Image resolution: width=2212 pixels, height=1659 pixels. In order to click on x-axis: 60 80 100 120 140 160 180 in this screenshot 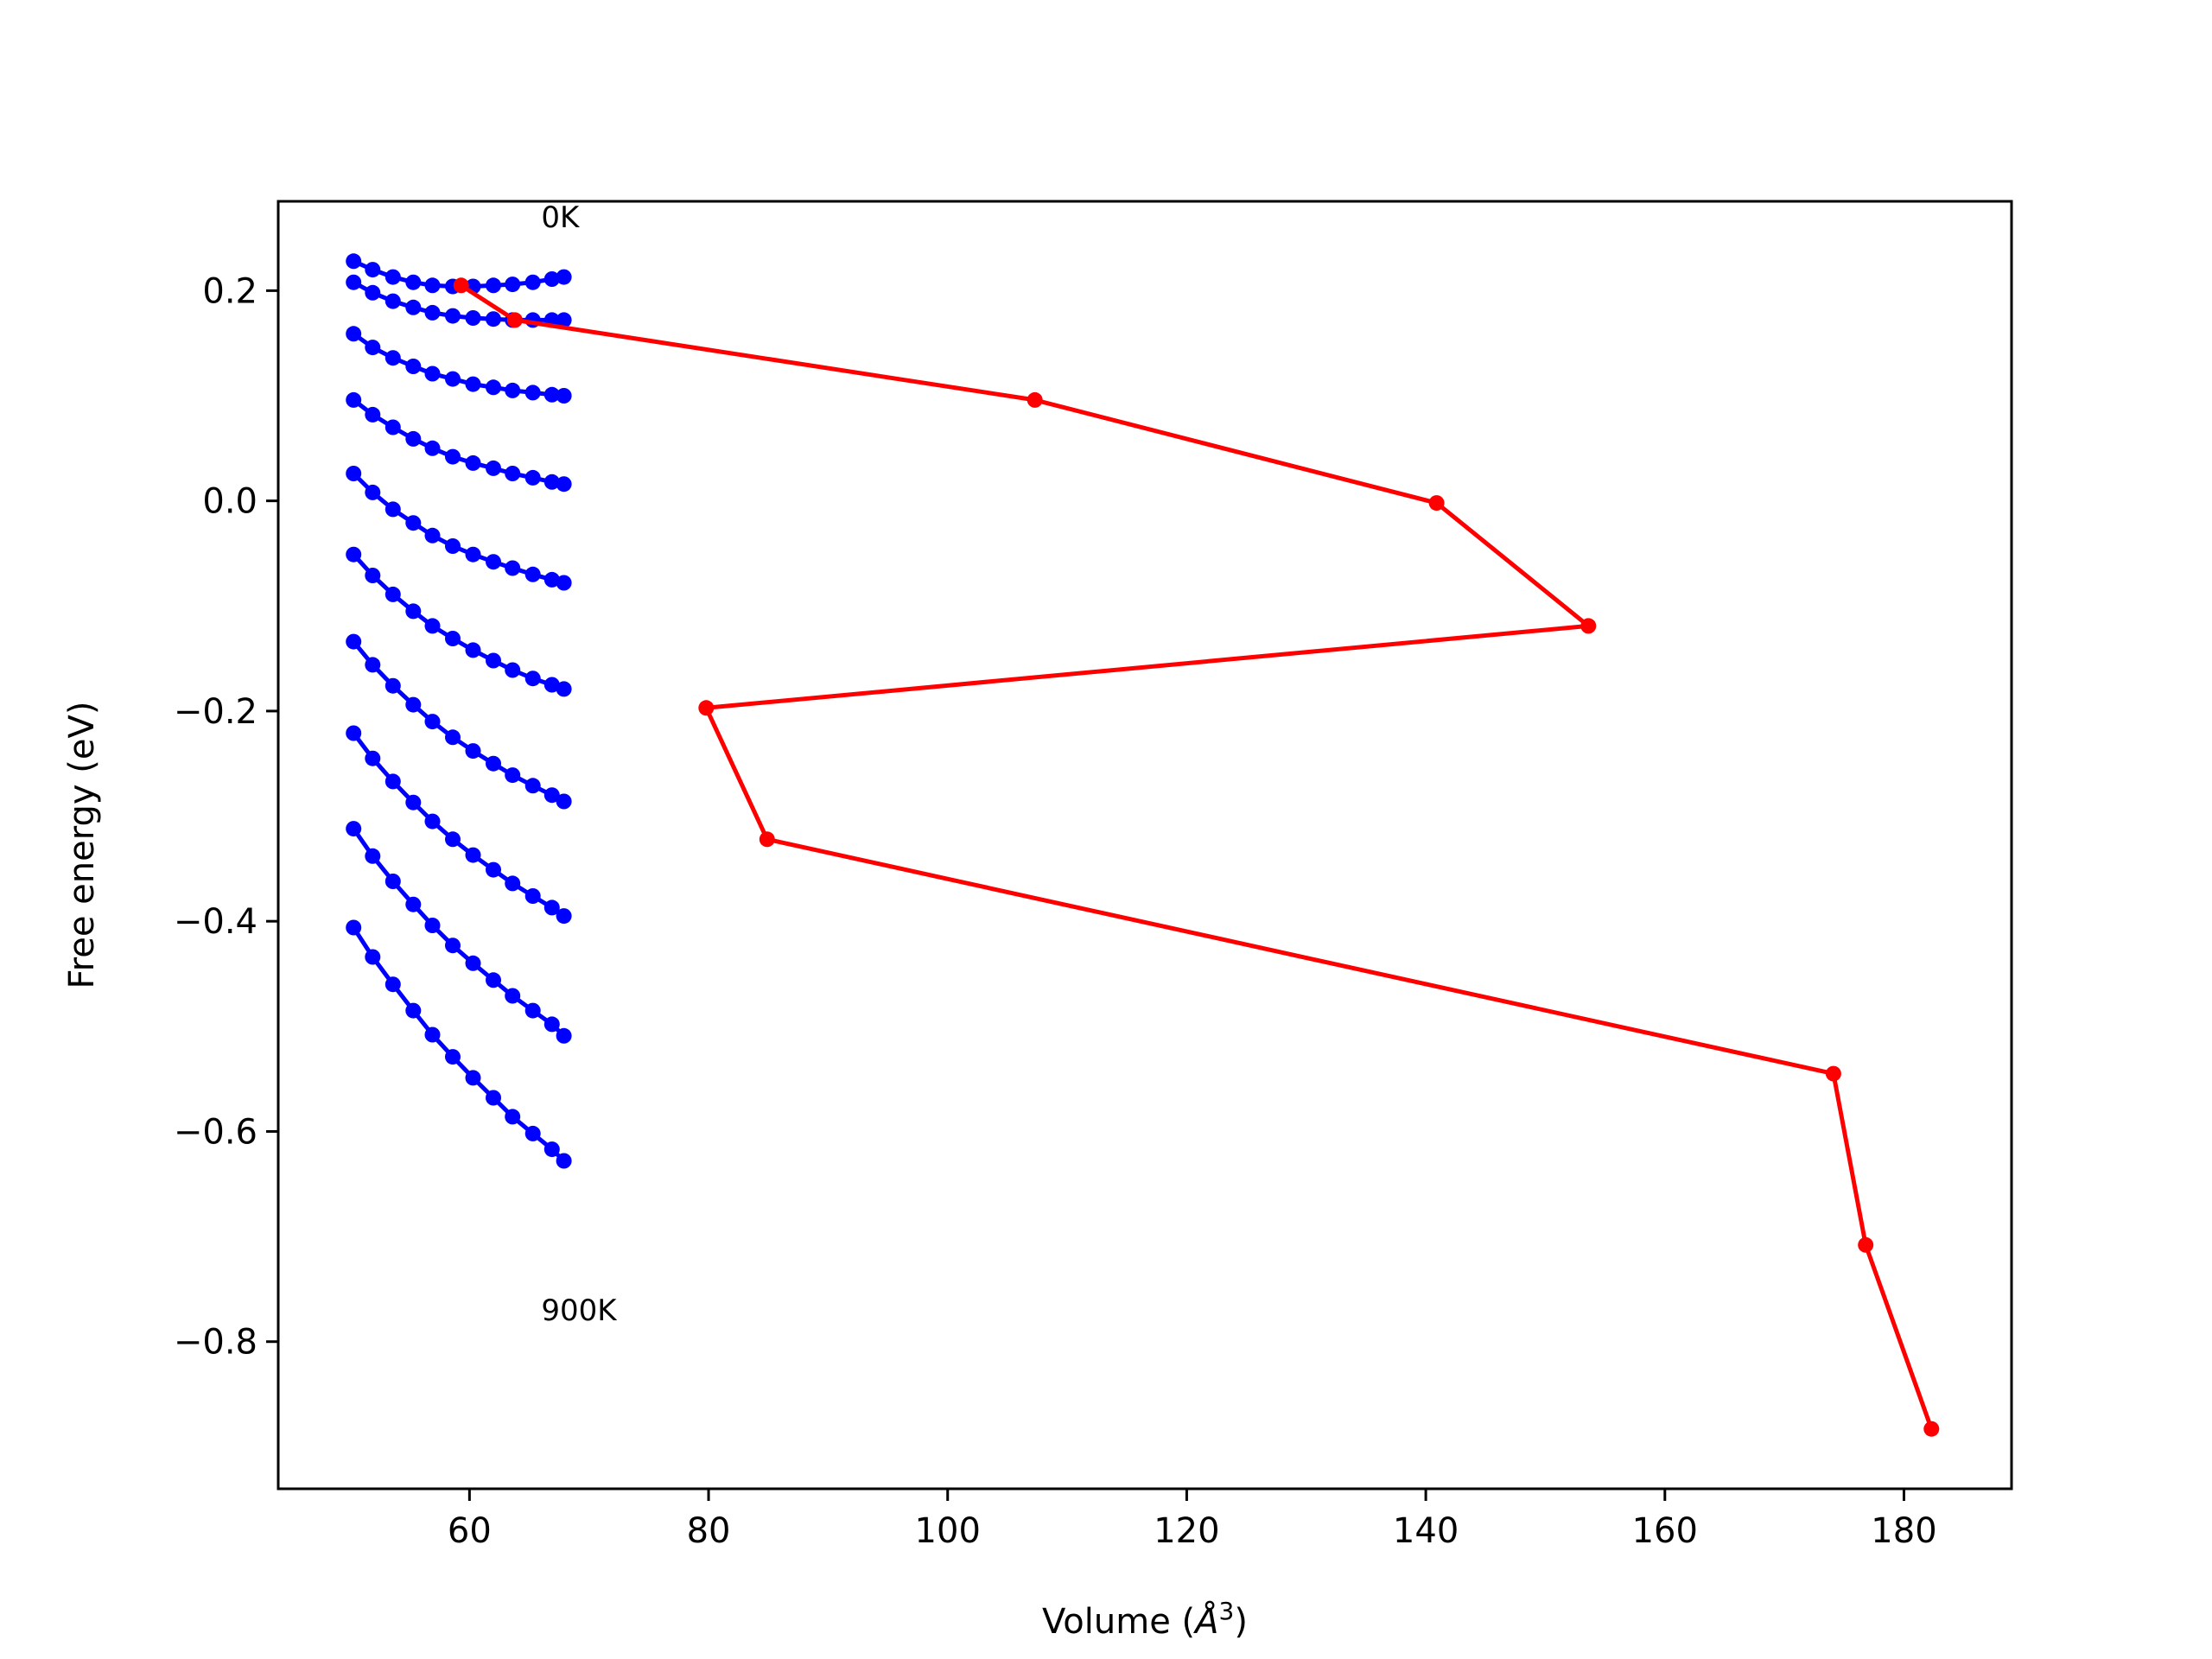, I will do `click(1192, 1520)`.